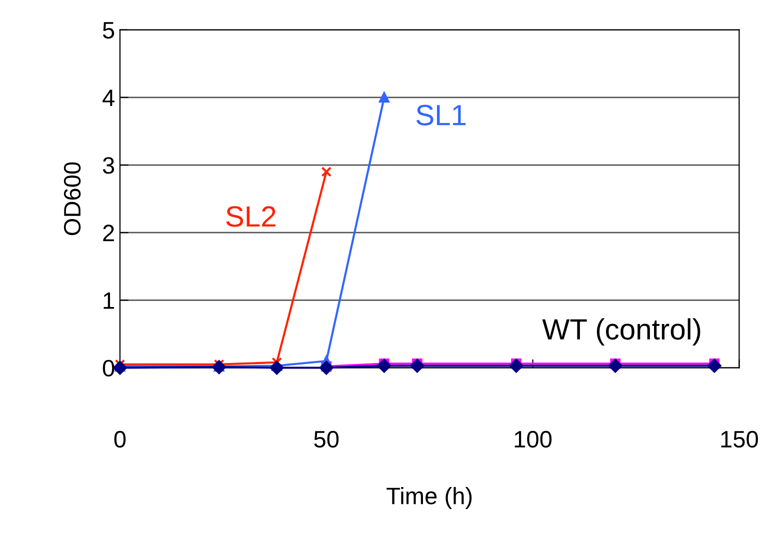  I want to click on series-label: SL1, so click(441, 115).